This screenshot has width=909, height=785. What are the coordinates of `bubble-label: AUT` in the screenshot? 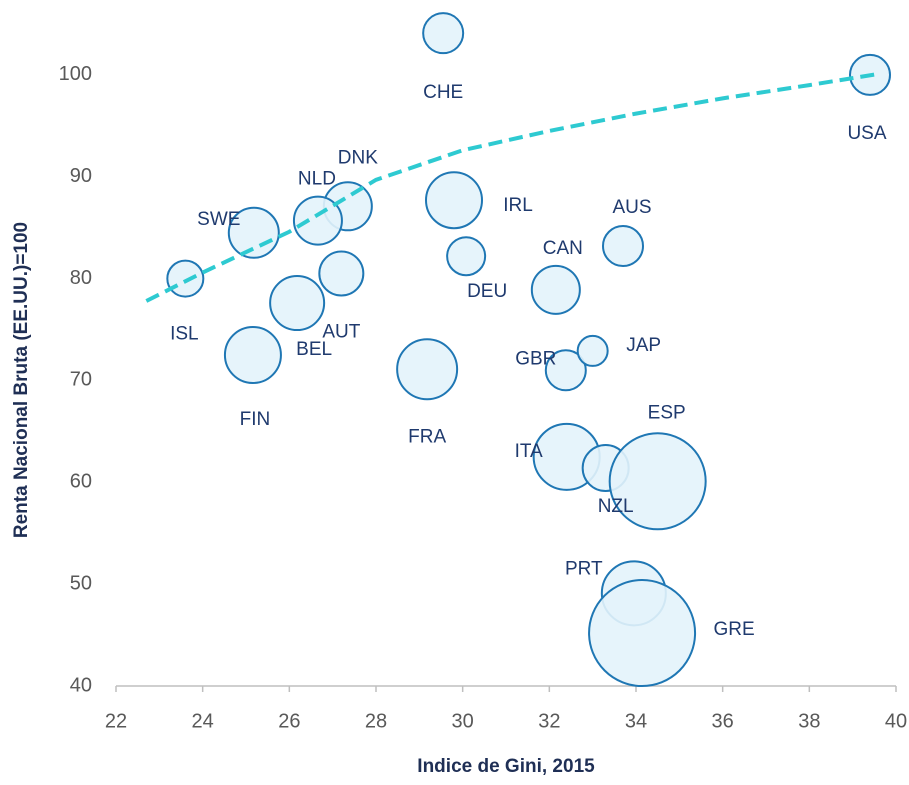 It's located at (341, 332).